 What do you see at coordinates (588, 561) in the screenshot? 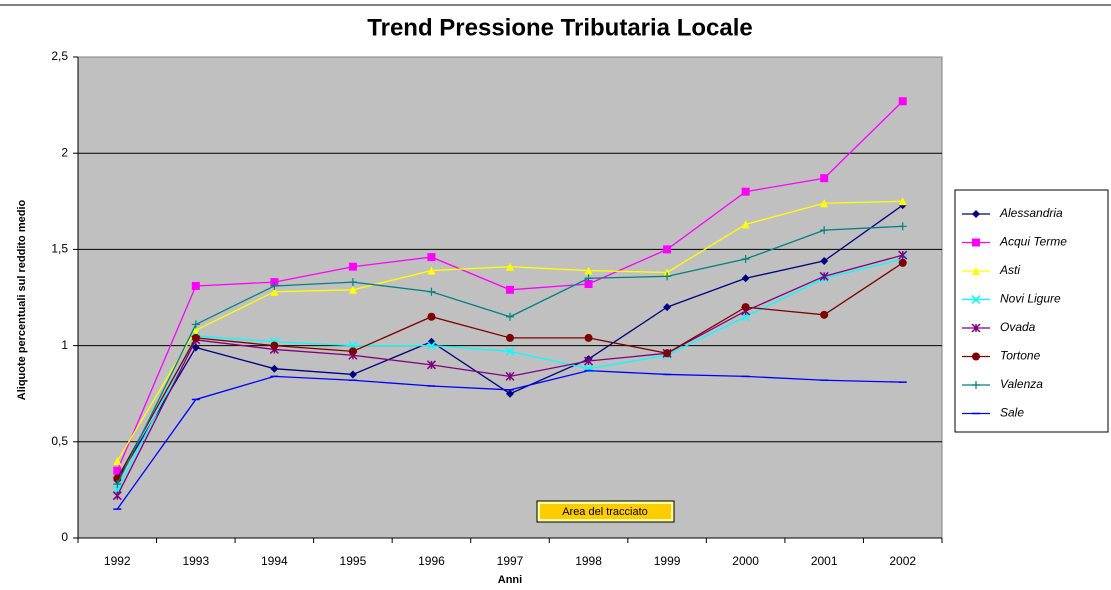
I see `x-tick-label: 1998` at bounding box center [588, 561].